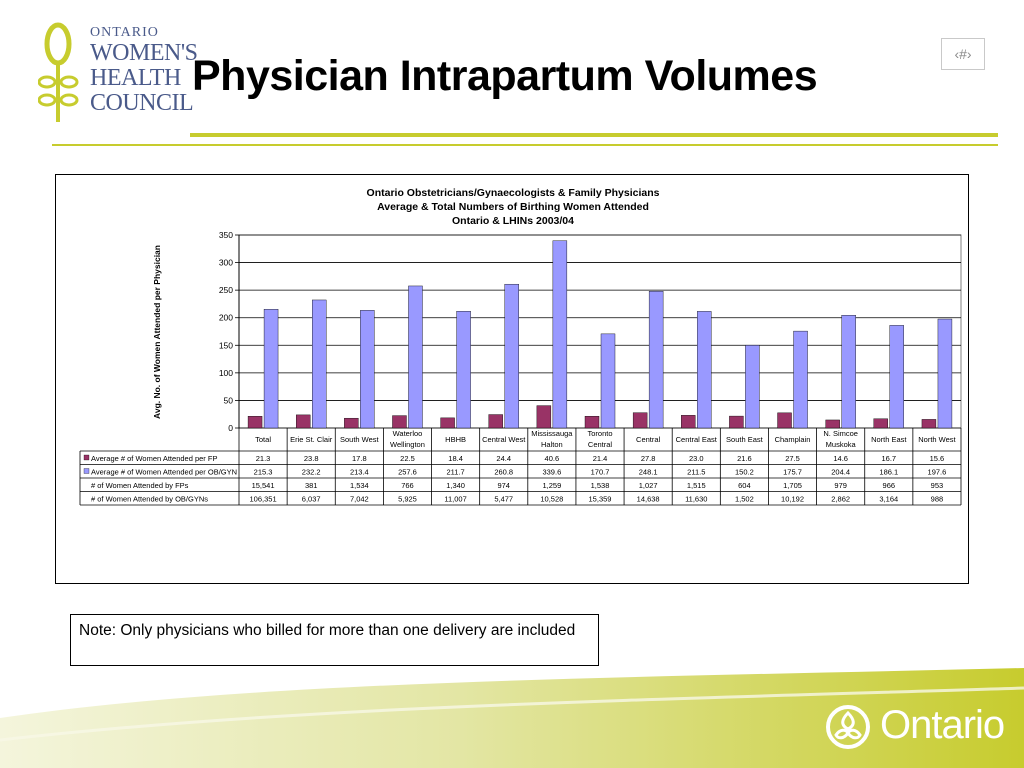 The height and width of the screenshot is (768, 1024). I want to click on y-tick-label-0: 0, so click(230, 428).